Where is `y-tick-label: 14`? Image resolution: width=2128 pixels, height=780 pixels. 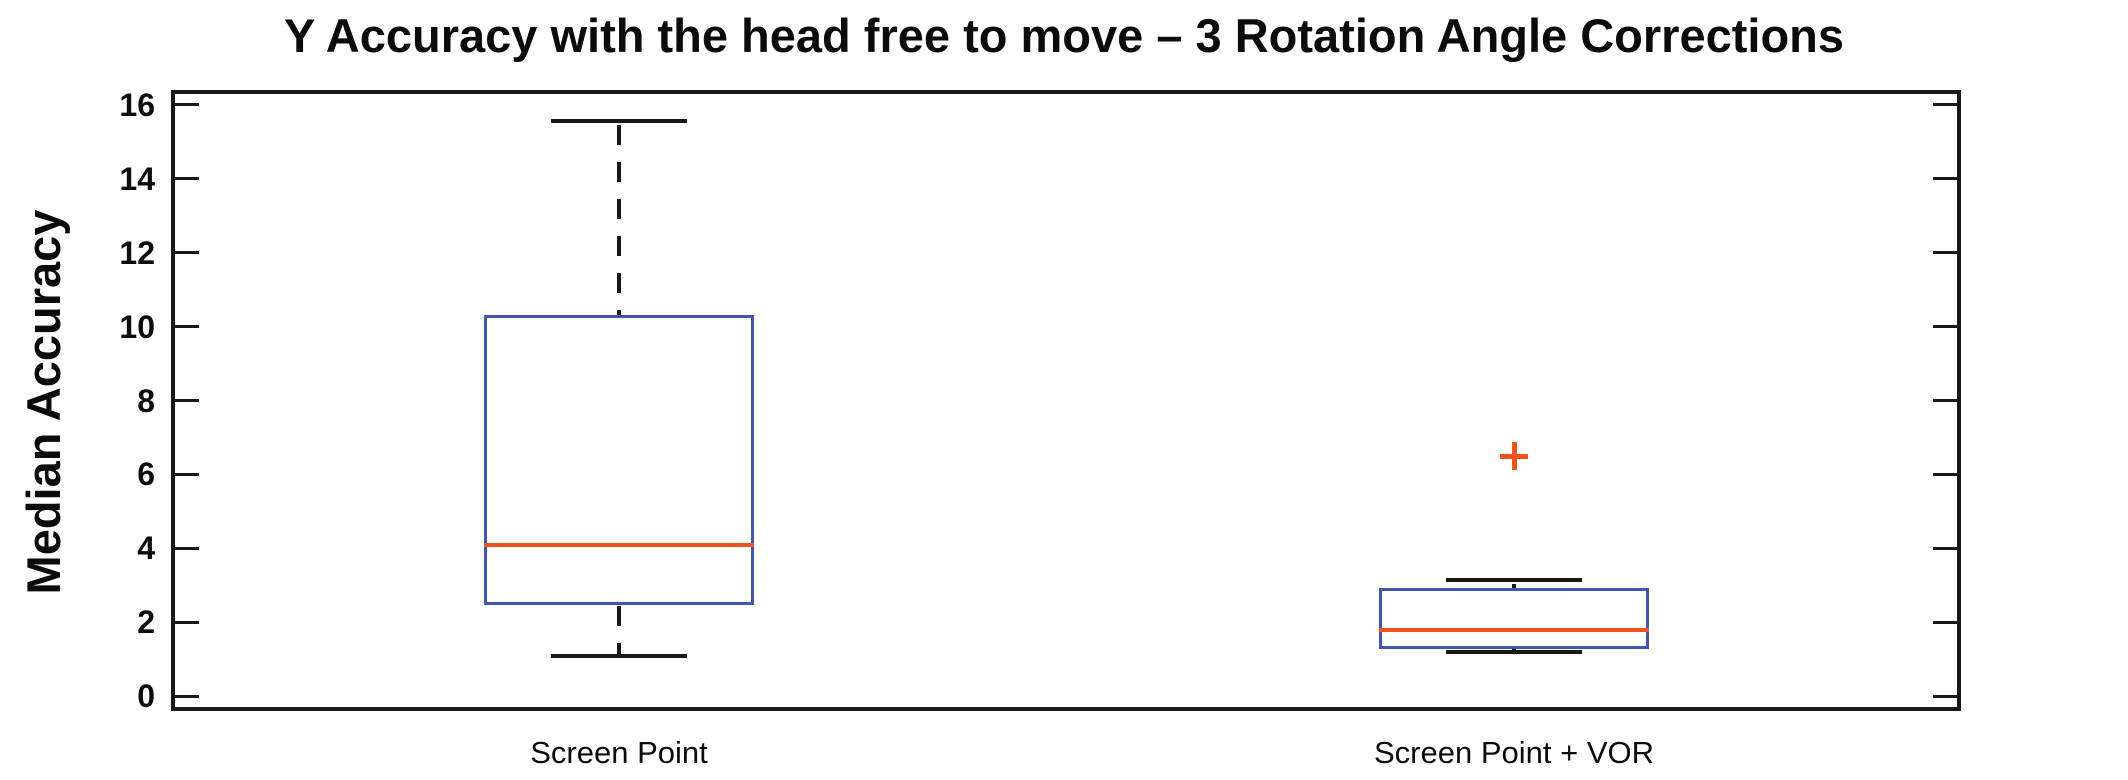 y-tick-label: 14 is located at coordinates (137, 179).